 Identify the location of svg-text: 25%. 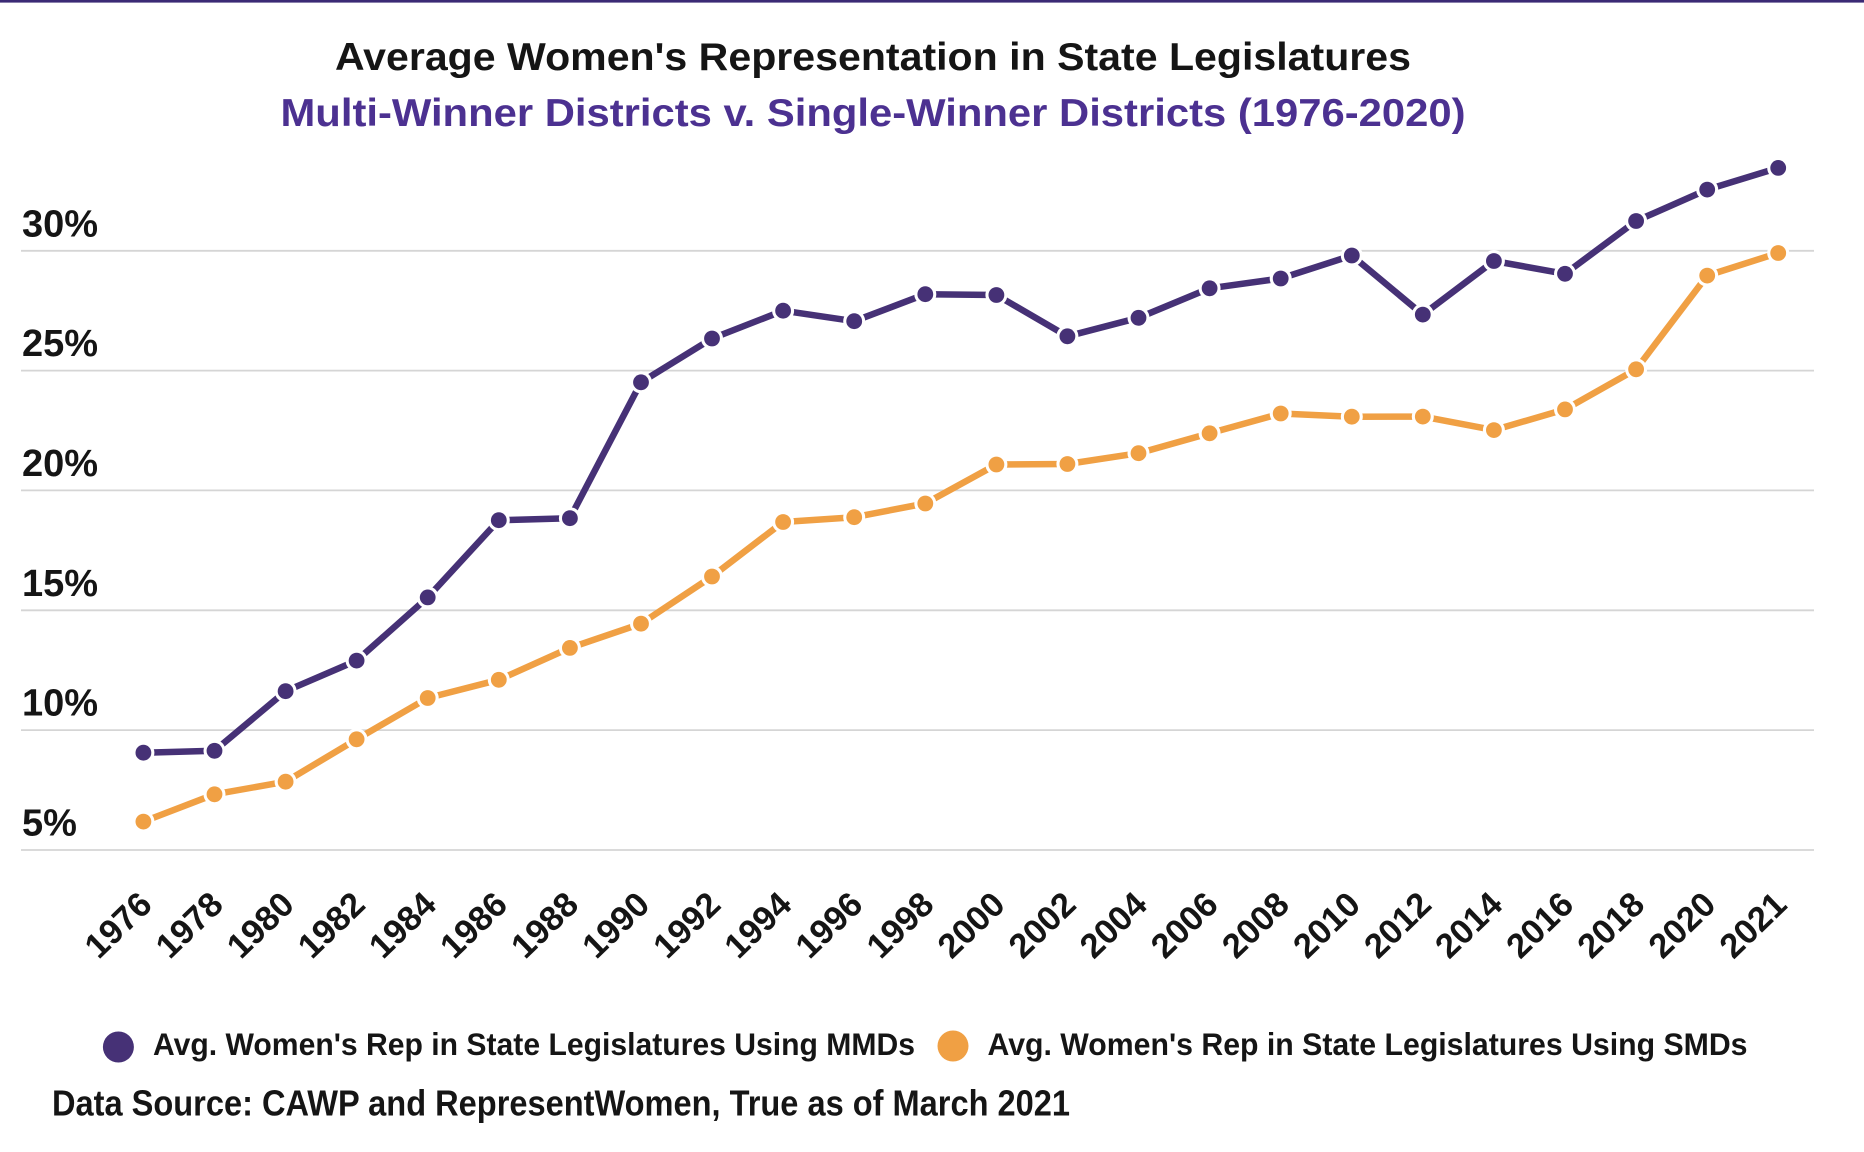
(60, 344).